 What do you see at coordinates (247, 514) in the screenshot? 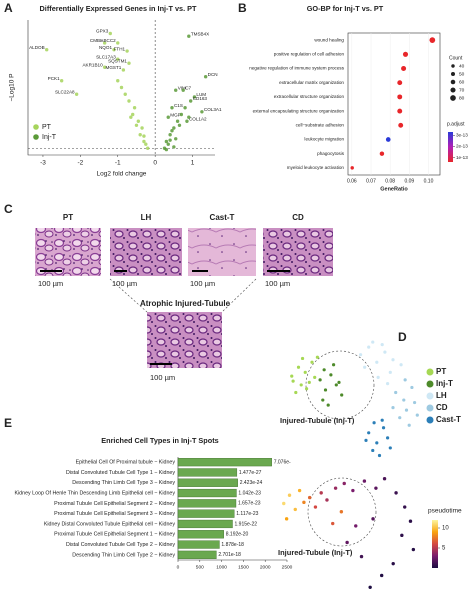
I see `p-value-label: 1.117e-23` at bounding box center [247, 514].